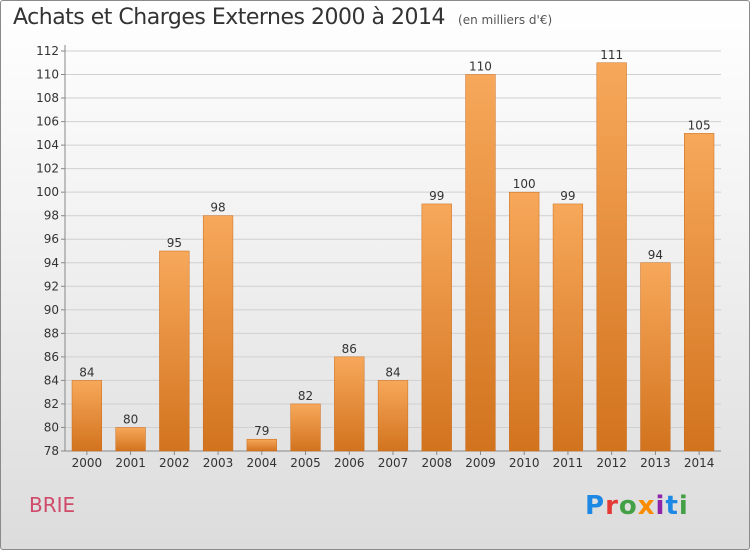 Image resolution: width=750 pixels, height=550 pixels. Describe the element at coordinates (51, 380) in the screenshot. I see `y-tick-label: 84` at that location.